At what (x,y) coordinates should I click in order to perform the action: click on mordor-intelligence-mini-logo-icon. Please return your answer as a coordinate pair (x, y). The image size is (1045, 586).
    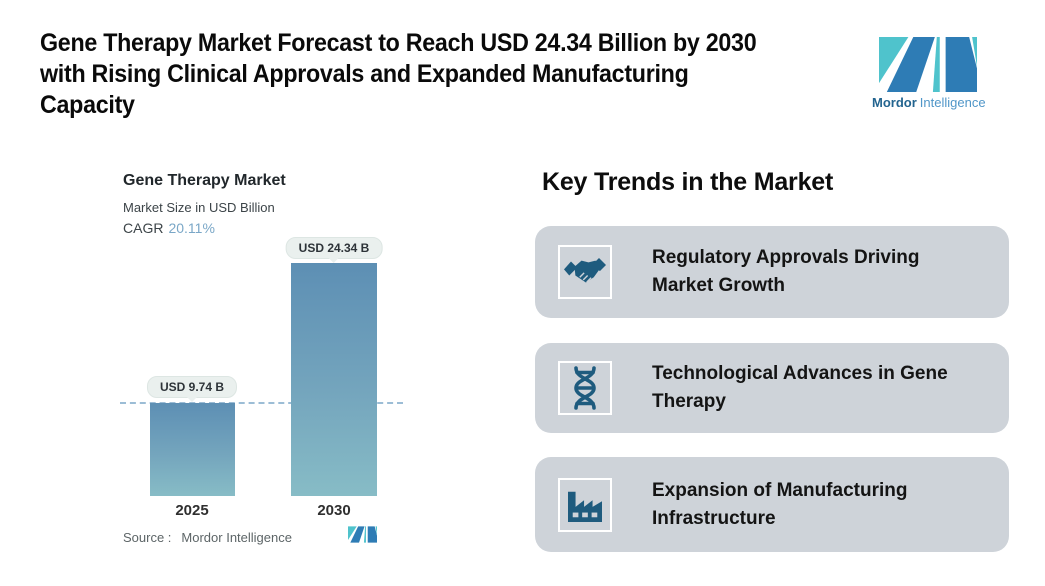
    Looking at the image, I should click on (362, 534).